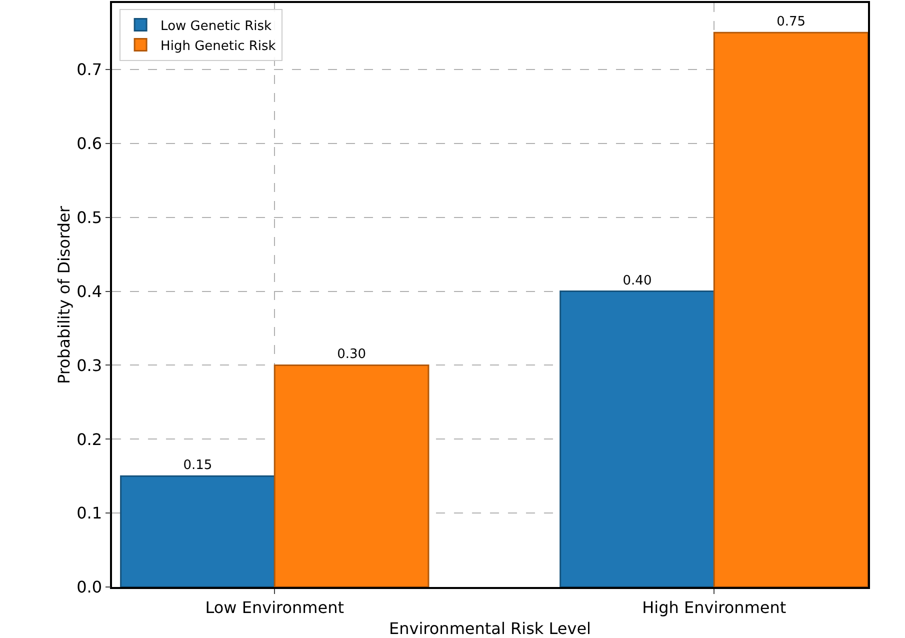  What do you see at coordinates (89, 439) in the screenshot?
I see `y-tick-label: 0.2` at bounding box center [89, 439].